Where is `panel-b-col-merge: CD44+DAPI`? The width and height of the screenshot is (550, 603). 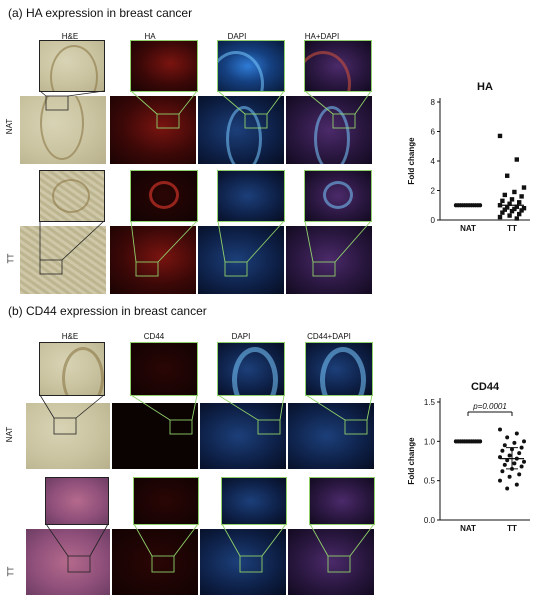
panel-b-col-merge: CD44+DAPI is located at coordinates (329, 336).